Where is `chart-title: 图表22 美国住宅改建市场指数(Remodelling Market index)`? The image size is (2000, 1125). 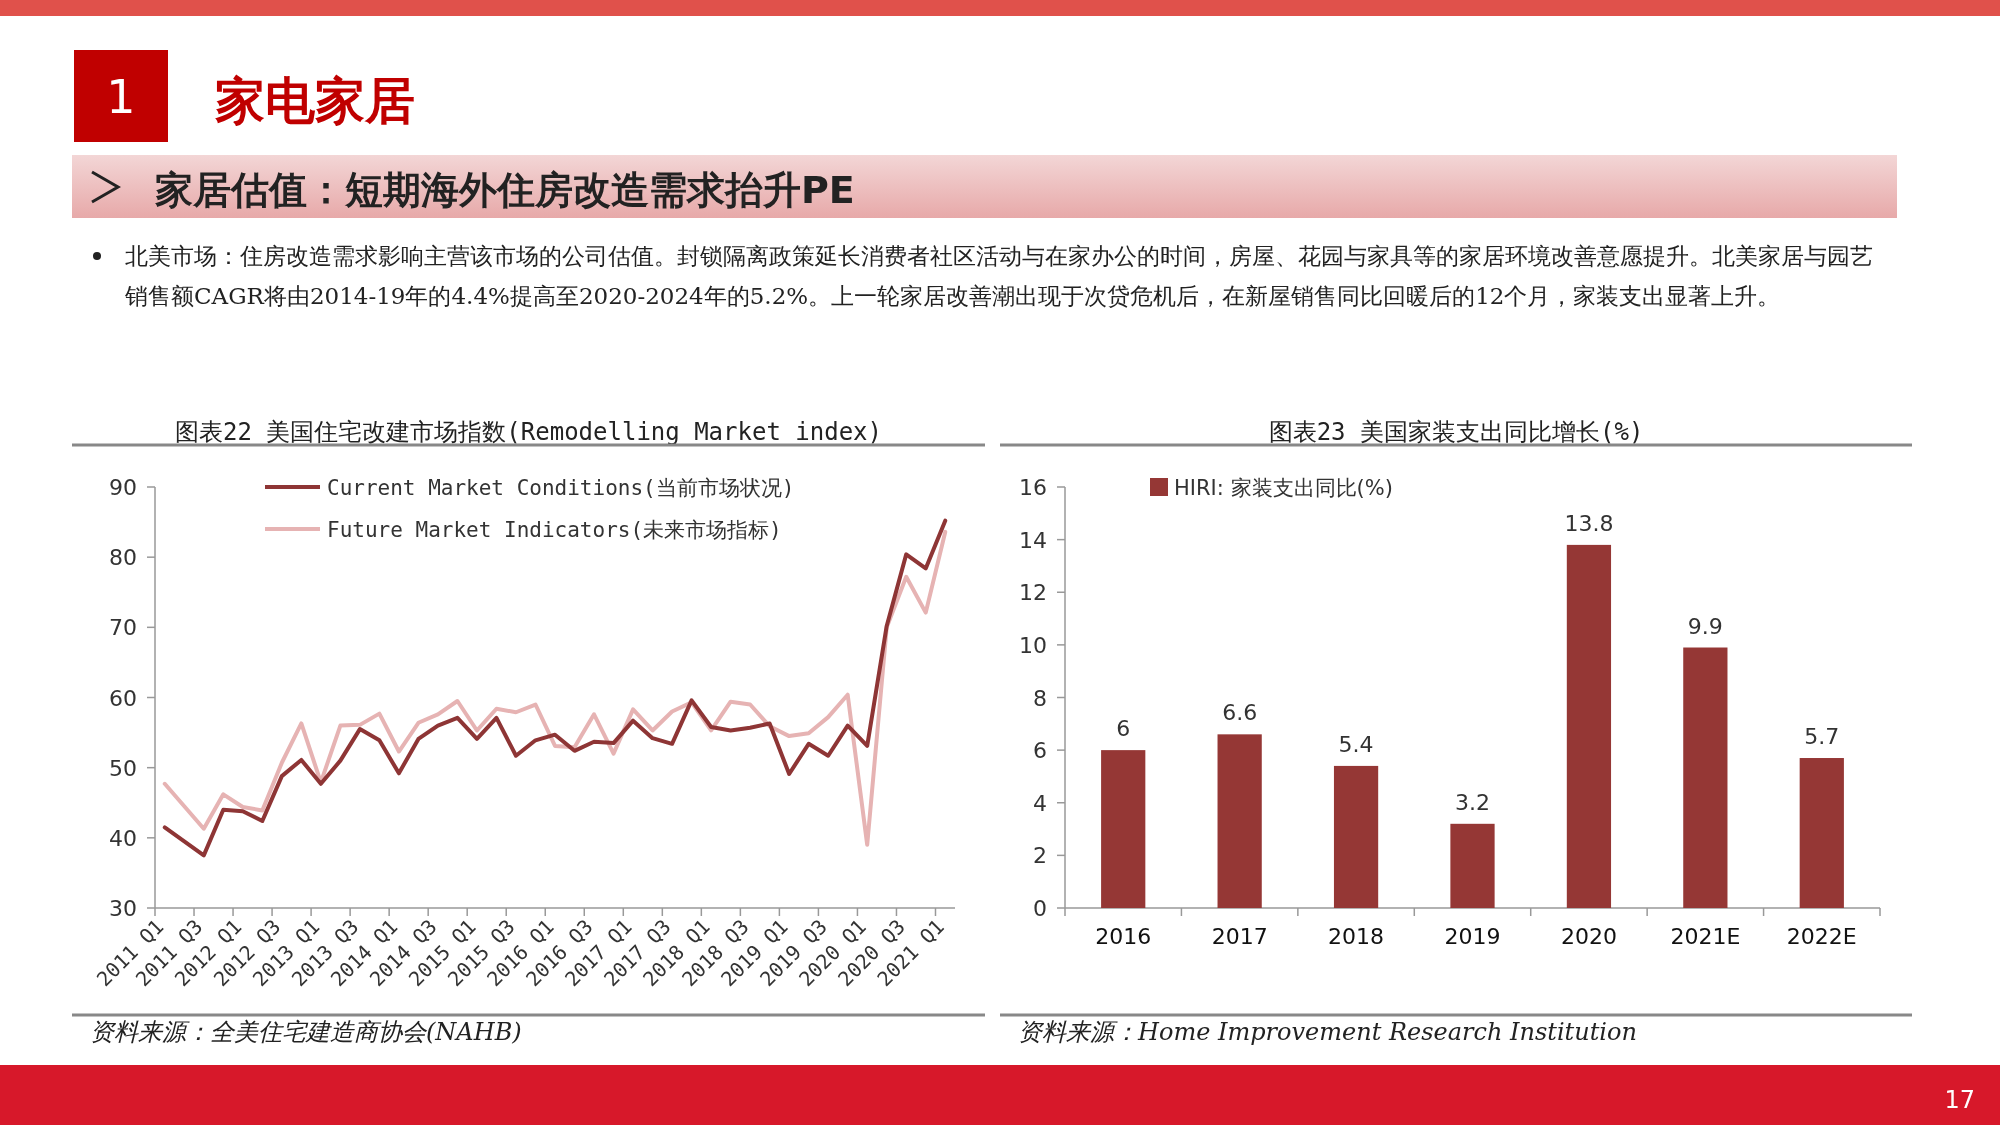
chart-title: 图表22 美国住宅改建市场指数(Remodelling Market index) is located at coordinates (528, 432).